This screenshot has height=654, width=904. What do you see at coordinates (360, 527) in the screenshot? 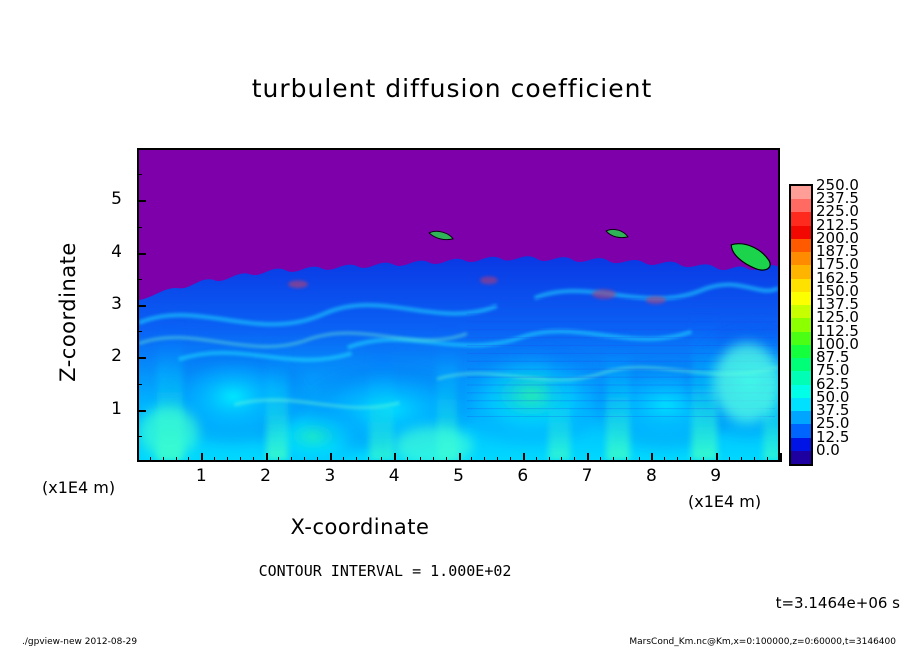
I see `x-axis-title: X-coordinate` at bounding box center [360, 527].